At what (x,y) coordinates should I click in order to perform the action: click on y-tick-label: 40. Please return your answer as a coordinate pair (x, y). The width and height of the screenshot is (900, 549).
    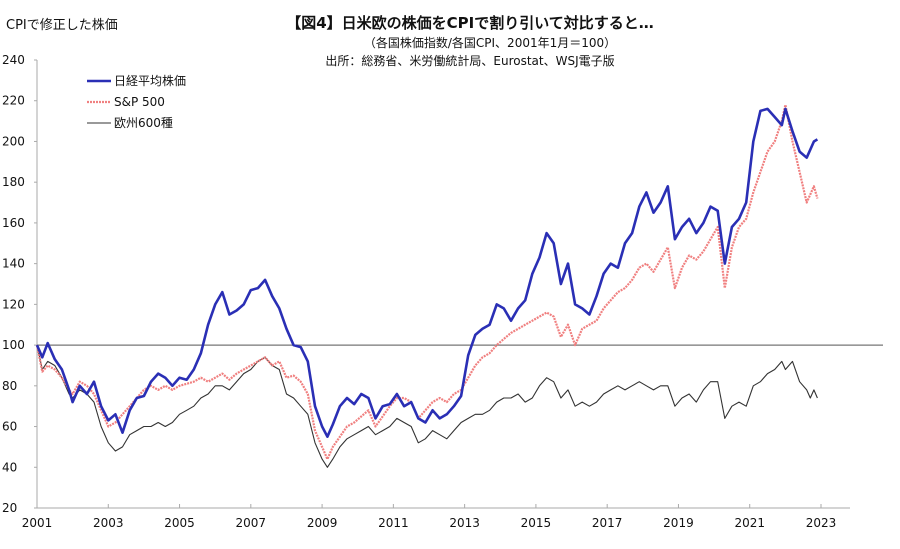
    Looking at the image, I should click on (9, 467).